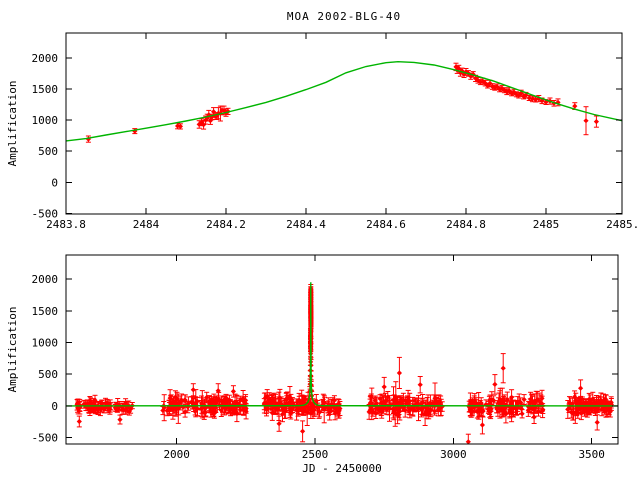 Image resolution: width=640 pixels, height=480 pixels. Describe the element at coordinates (386, 224) in the screenshot. I see `x-tick-label: 2484.6` at that location.